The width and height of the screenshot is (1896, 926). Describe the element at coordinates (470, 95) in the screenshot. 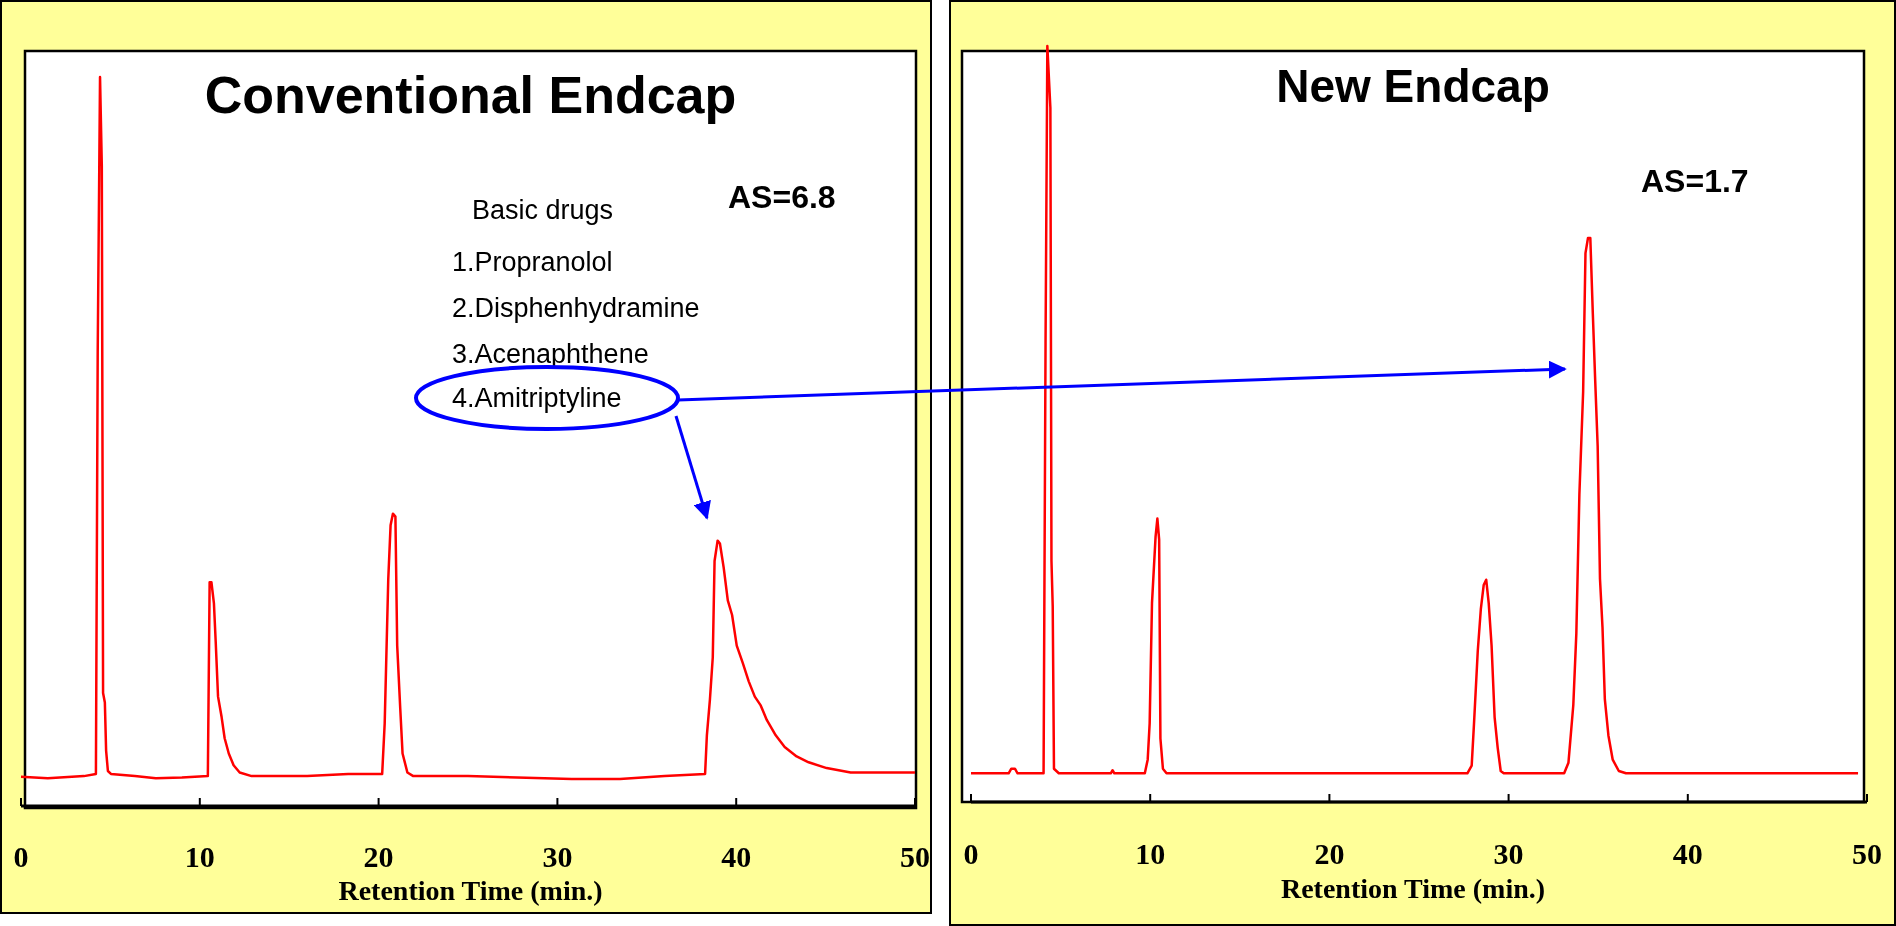

I see `chart-title: Conventional Endcap` at that location.